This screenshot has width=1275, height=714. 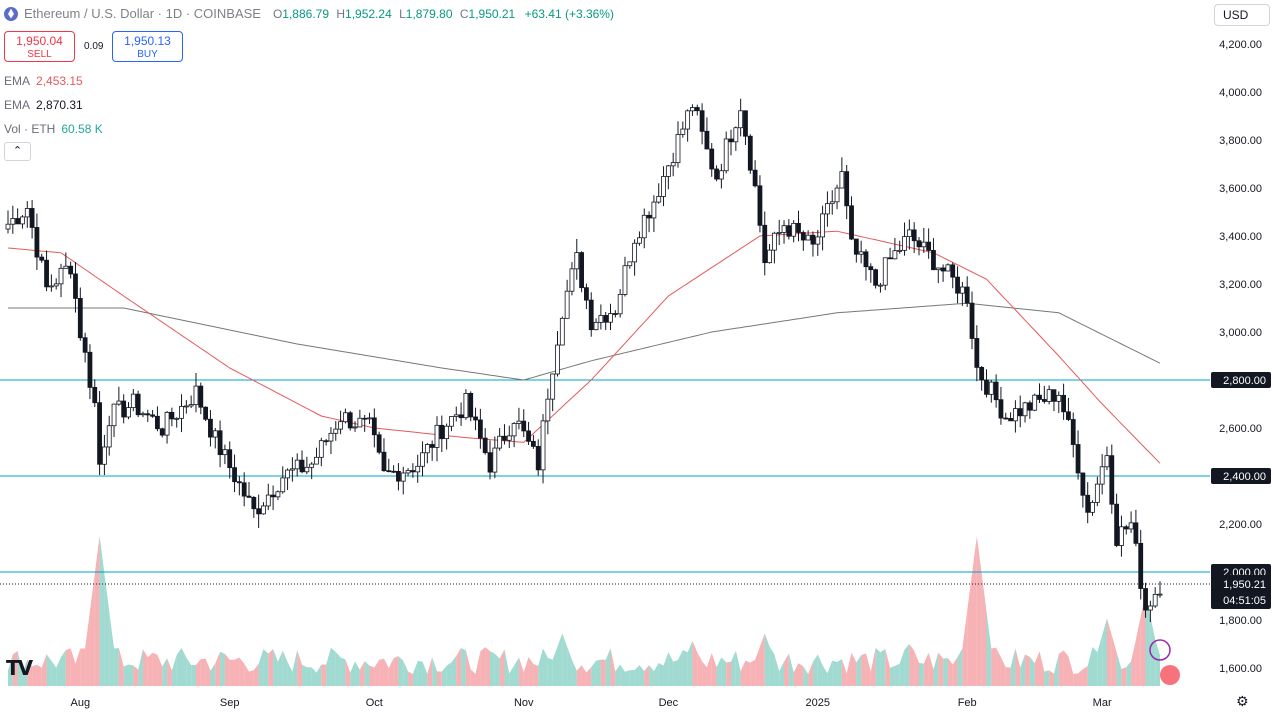 What do you see at coordinates (81, 703) in the screenshot?
I see `x-tick-label: Aug` at bounding box center [81, 703].